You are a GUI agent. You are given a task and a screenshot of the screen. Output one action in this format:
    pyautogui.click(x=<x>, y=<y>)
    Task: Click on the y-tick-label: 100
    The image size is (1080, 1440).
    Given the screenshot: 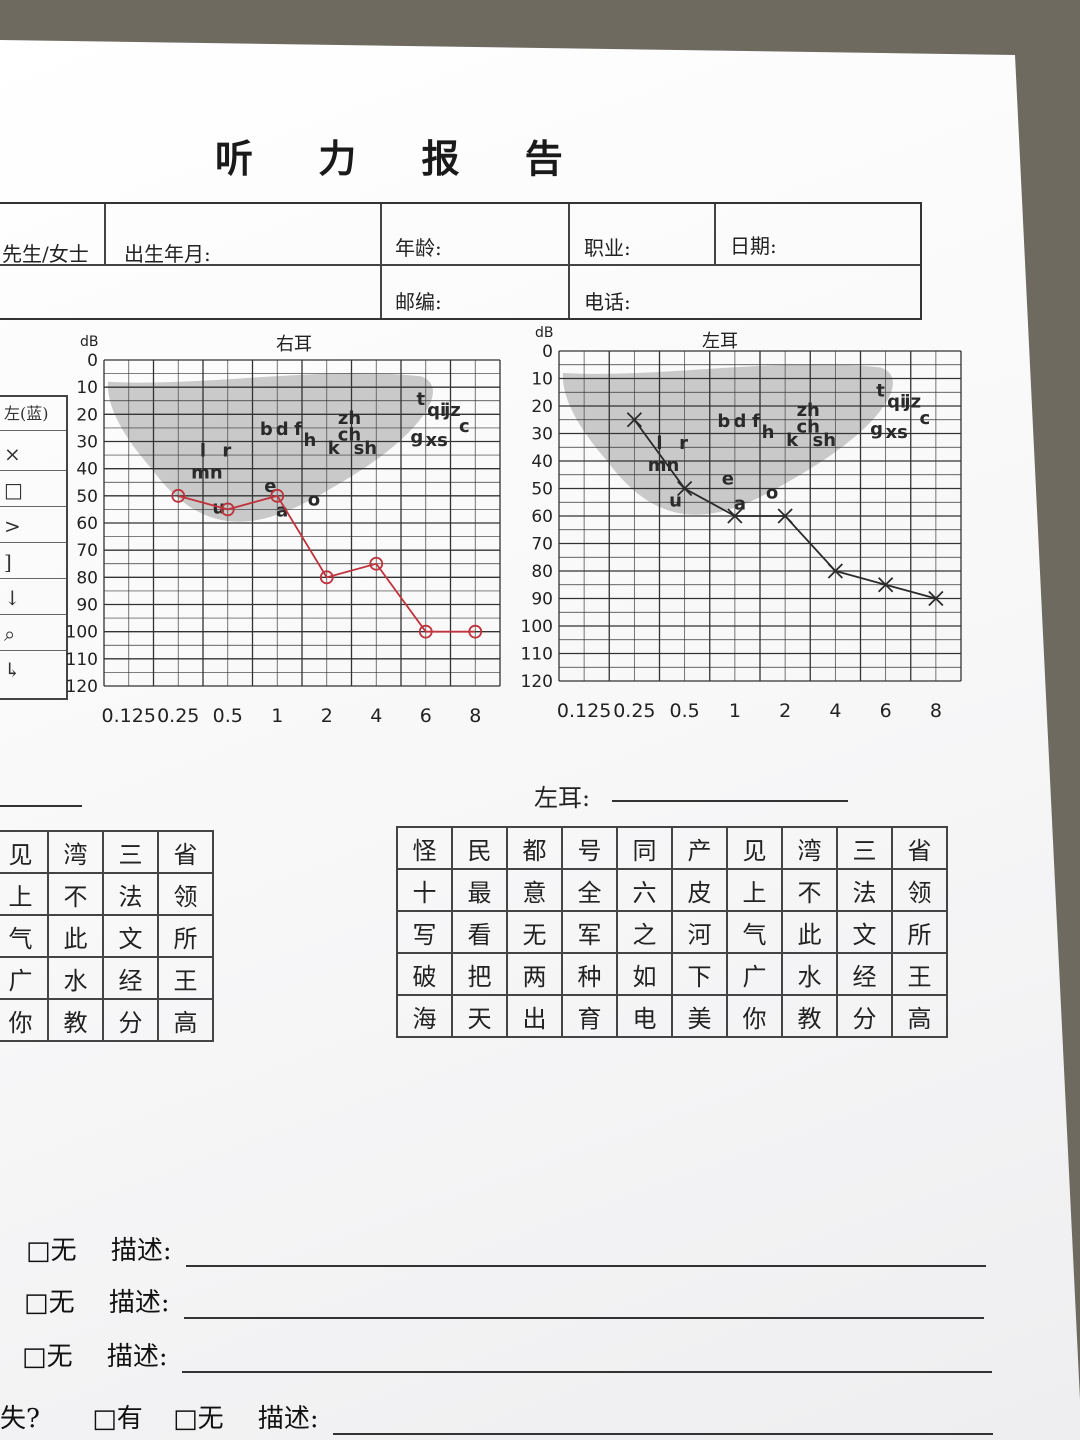 What is the action you would take?
    pyautogui.click(x=82, y=633)
    